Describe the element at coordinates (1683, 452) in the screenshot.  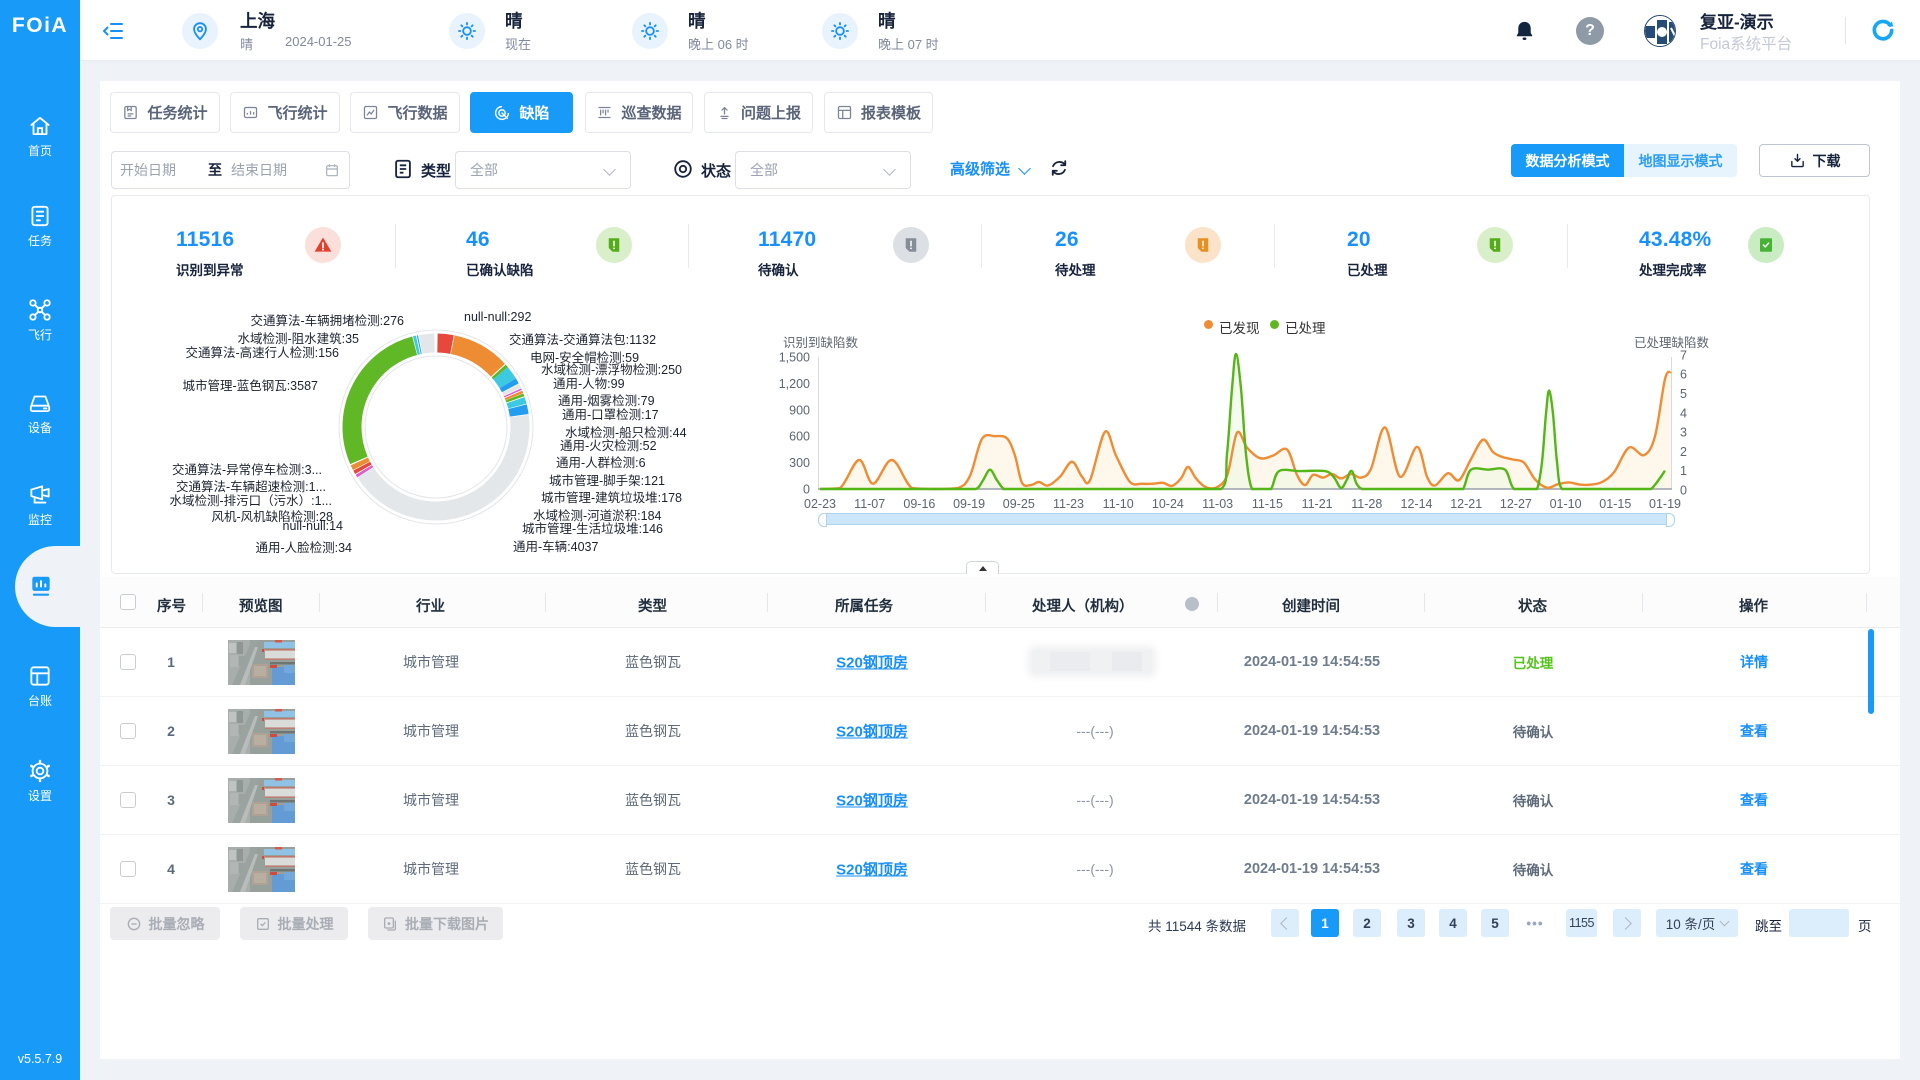
I see `svg-text: 2` at that location.